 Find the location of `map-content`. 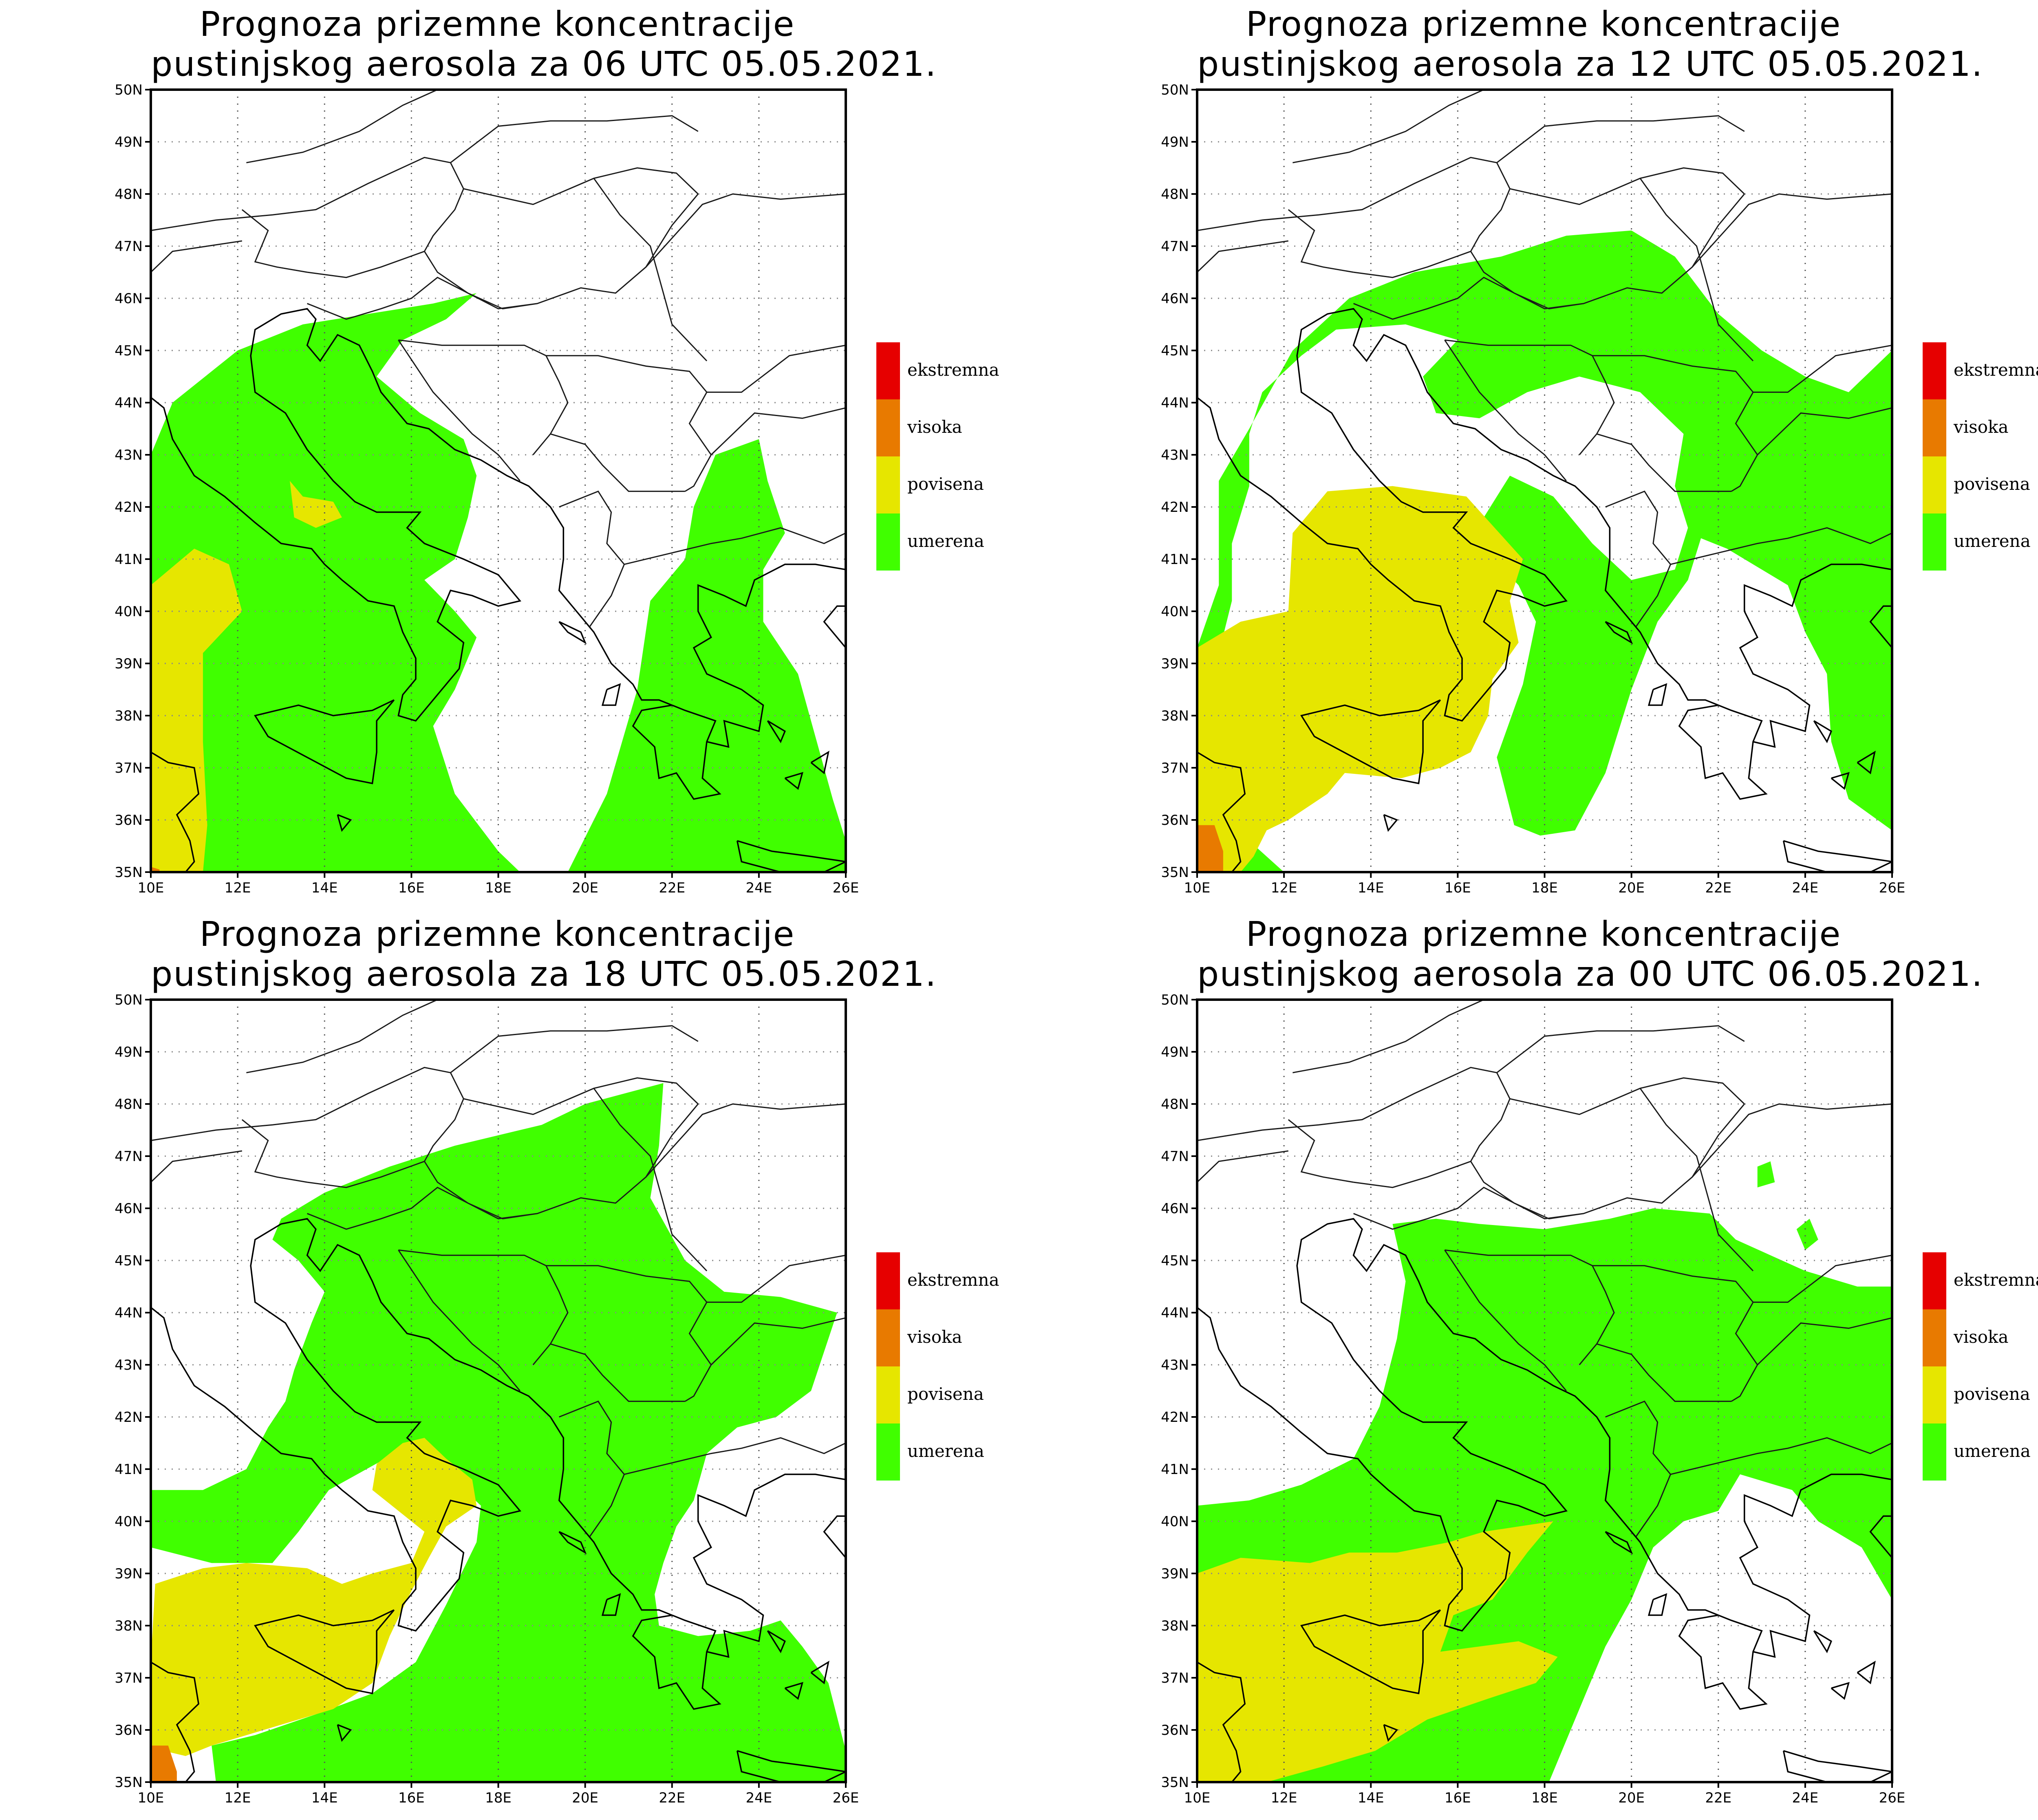

map-content is located at coordinates (1545, 481).